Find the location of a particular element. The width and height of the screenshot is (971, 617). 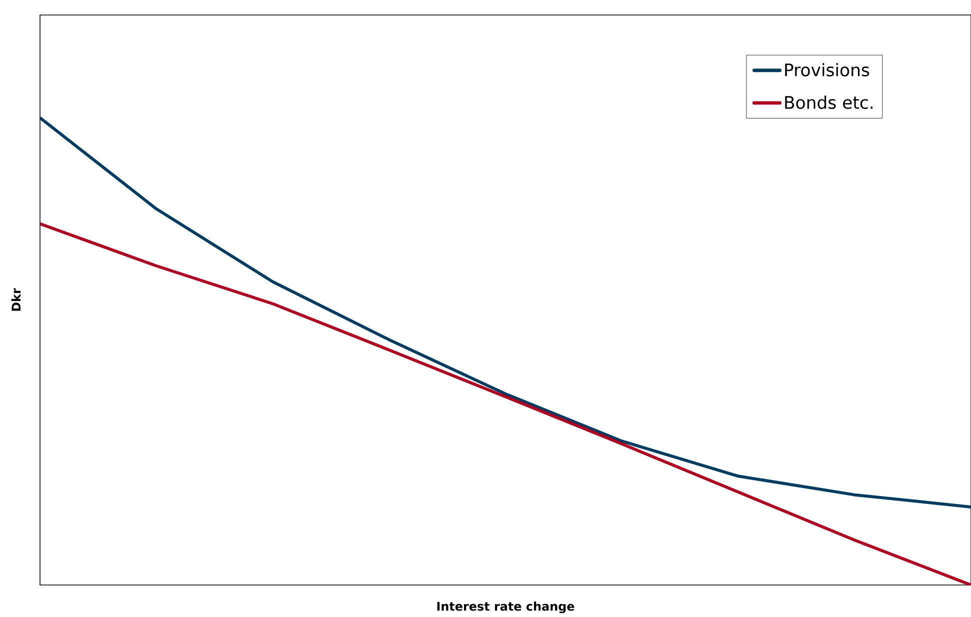

legend-label: Provisions is located at coordinates (827, 69).